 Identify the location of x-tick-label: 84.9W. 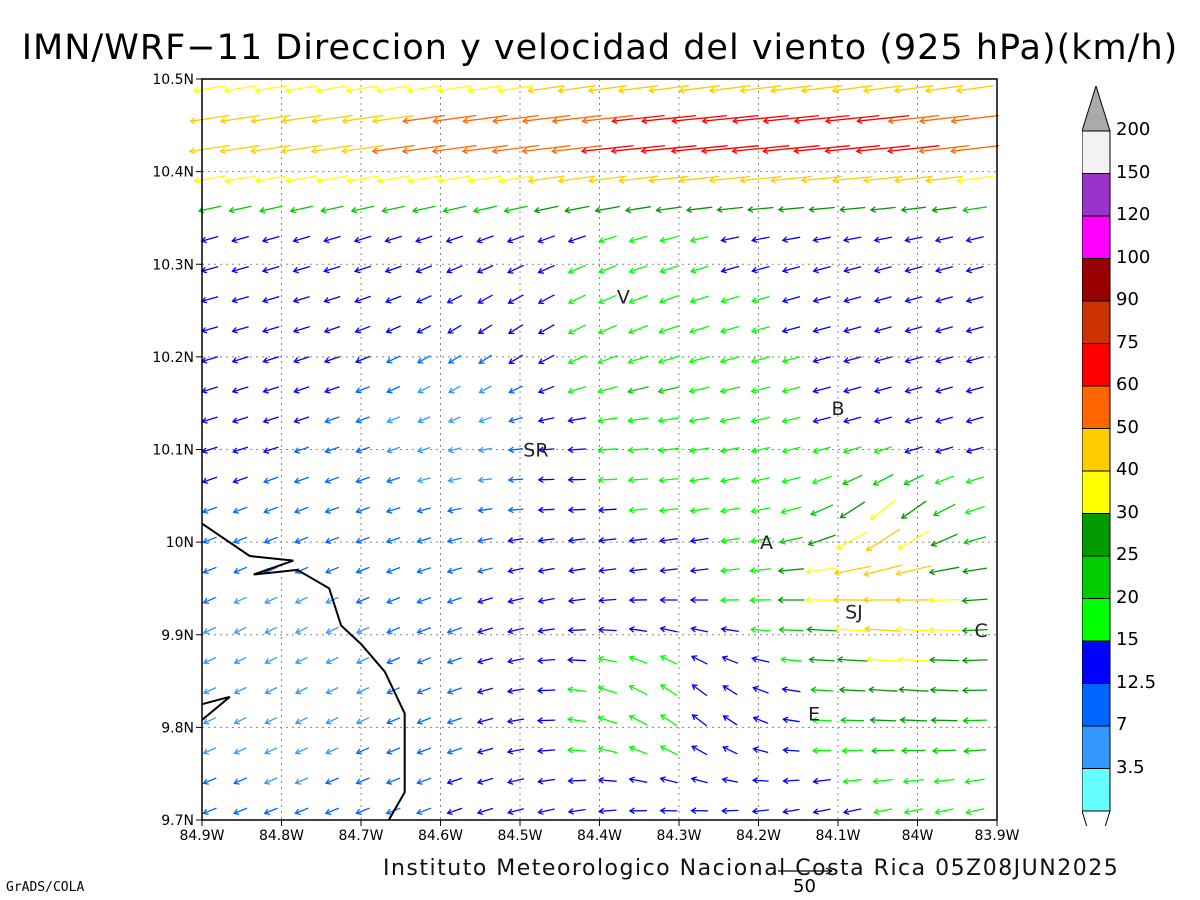
(201, 836).